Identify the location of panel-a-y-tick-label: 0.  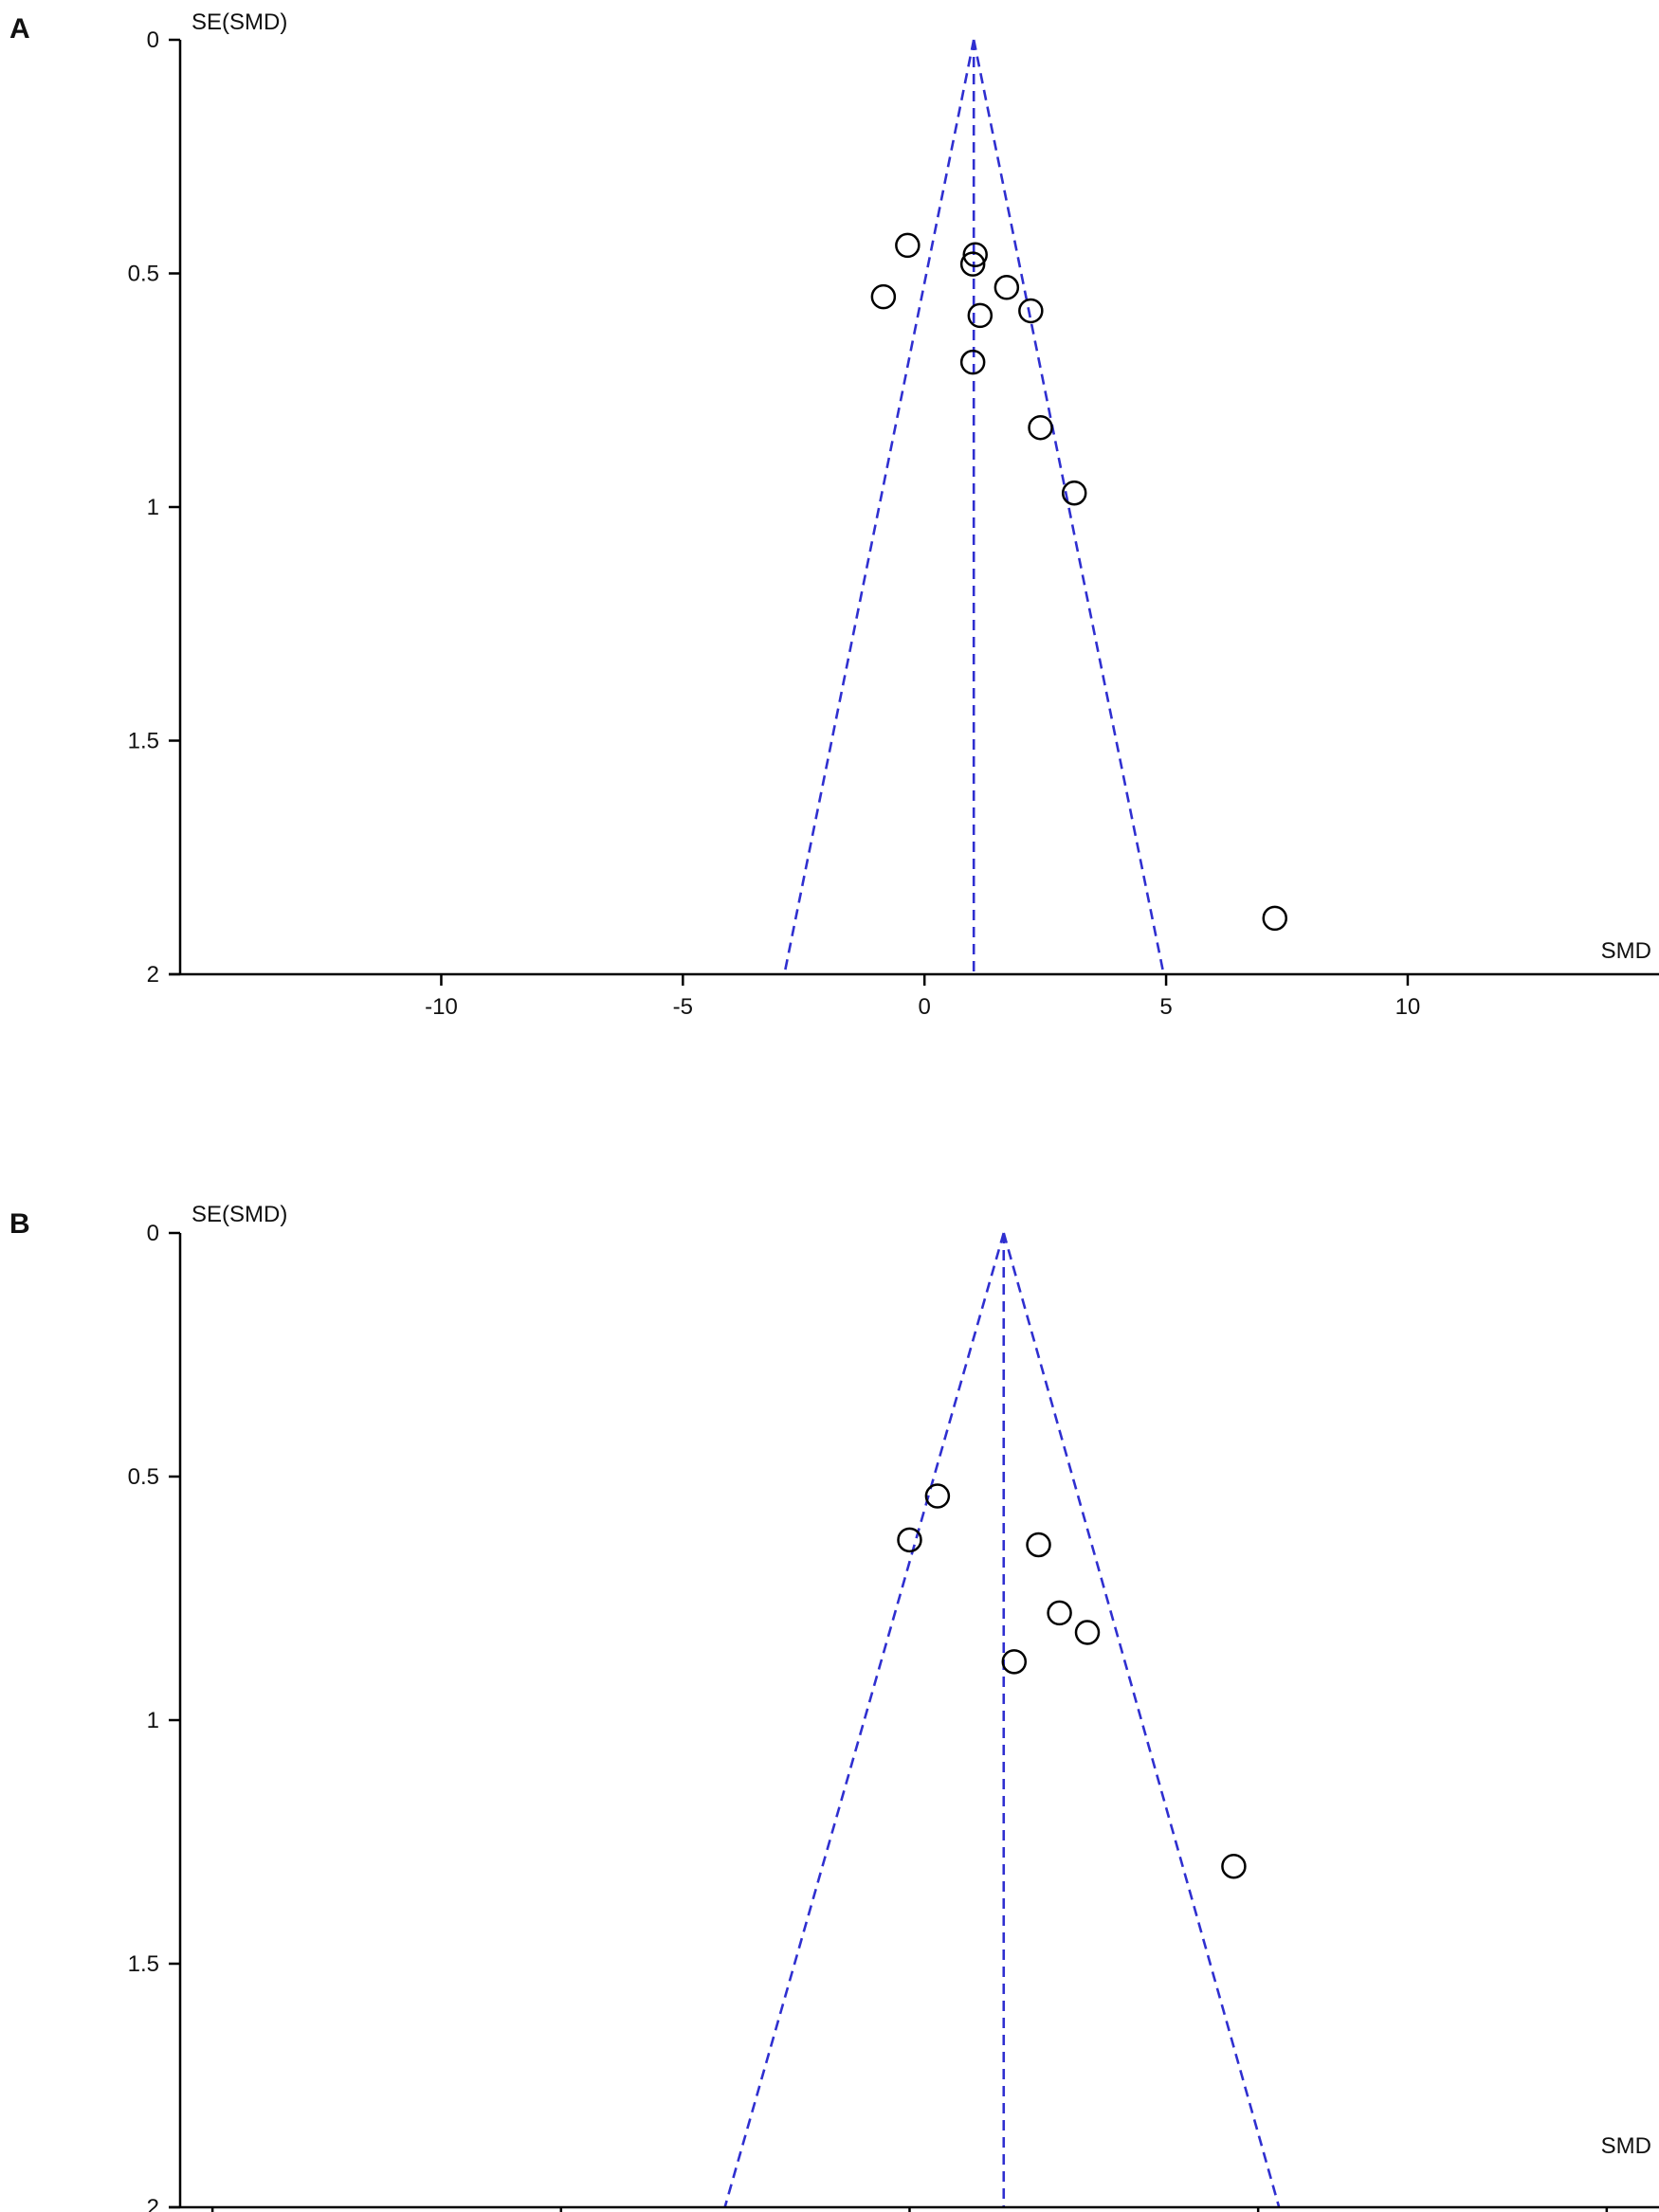
(153, 40).